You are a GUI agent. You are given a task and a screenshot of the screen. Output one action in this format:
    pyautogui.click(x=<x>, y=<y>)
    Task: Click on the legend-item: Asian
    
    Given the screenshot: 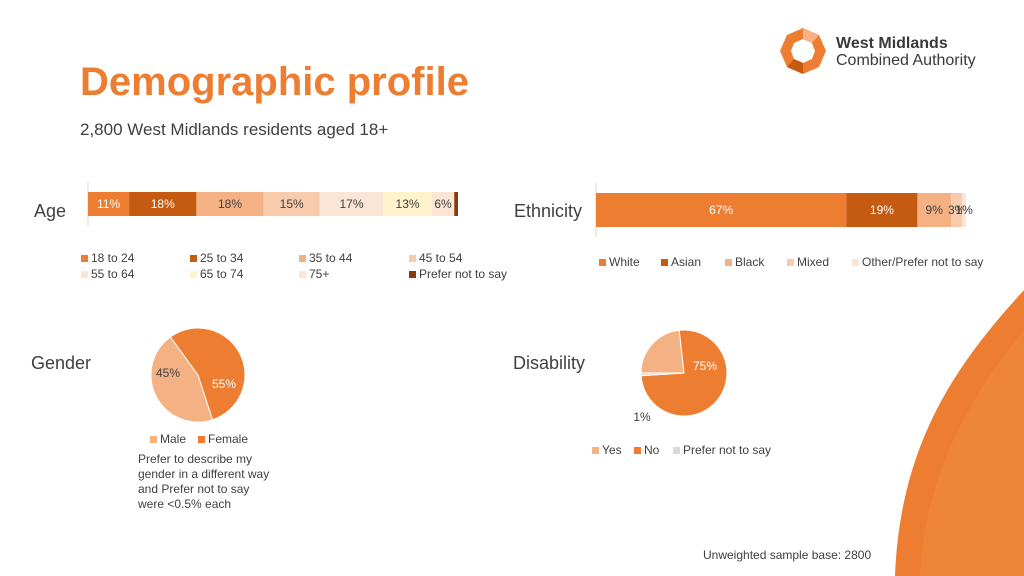 What is the action you would take?
    pyautogui.click(x=681, y=262)
    